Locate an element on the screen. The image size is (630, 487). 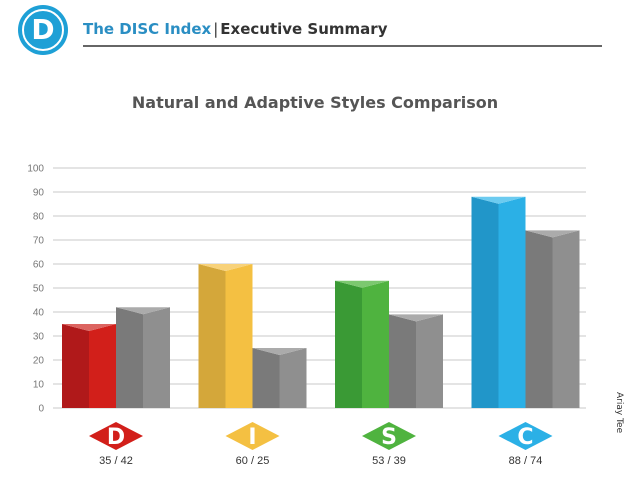
section-title: Executive Summary is located at coordinates (304, 29).